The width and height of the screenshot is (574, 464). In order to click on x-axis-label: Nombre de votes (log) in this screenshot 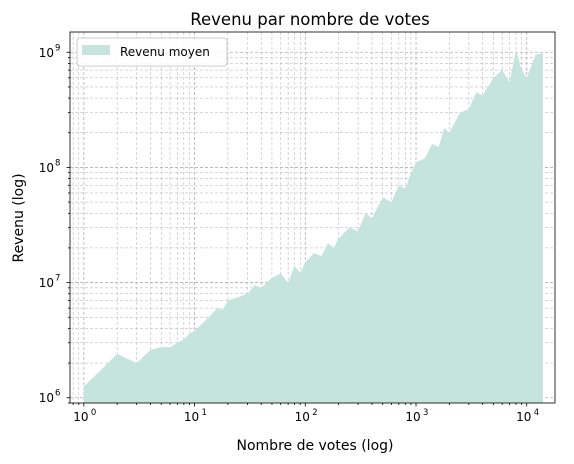, I will do `click(315, 446)`.